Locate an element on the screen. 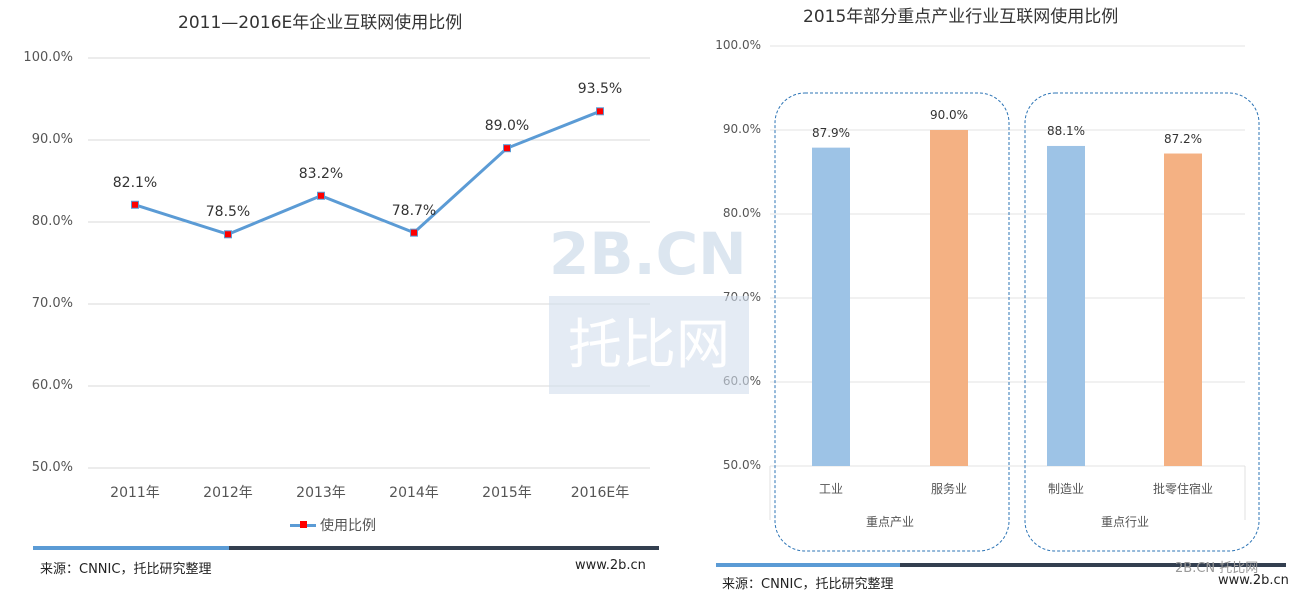  footer-bar is located at coordinates (444, 548).